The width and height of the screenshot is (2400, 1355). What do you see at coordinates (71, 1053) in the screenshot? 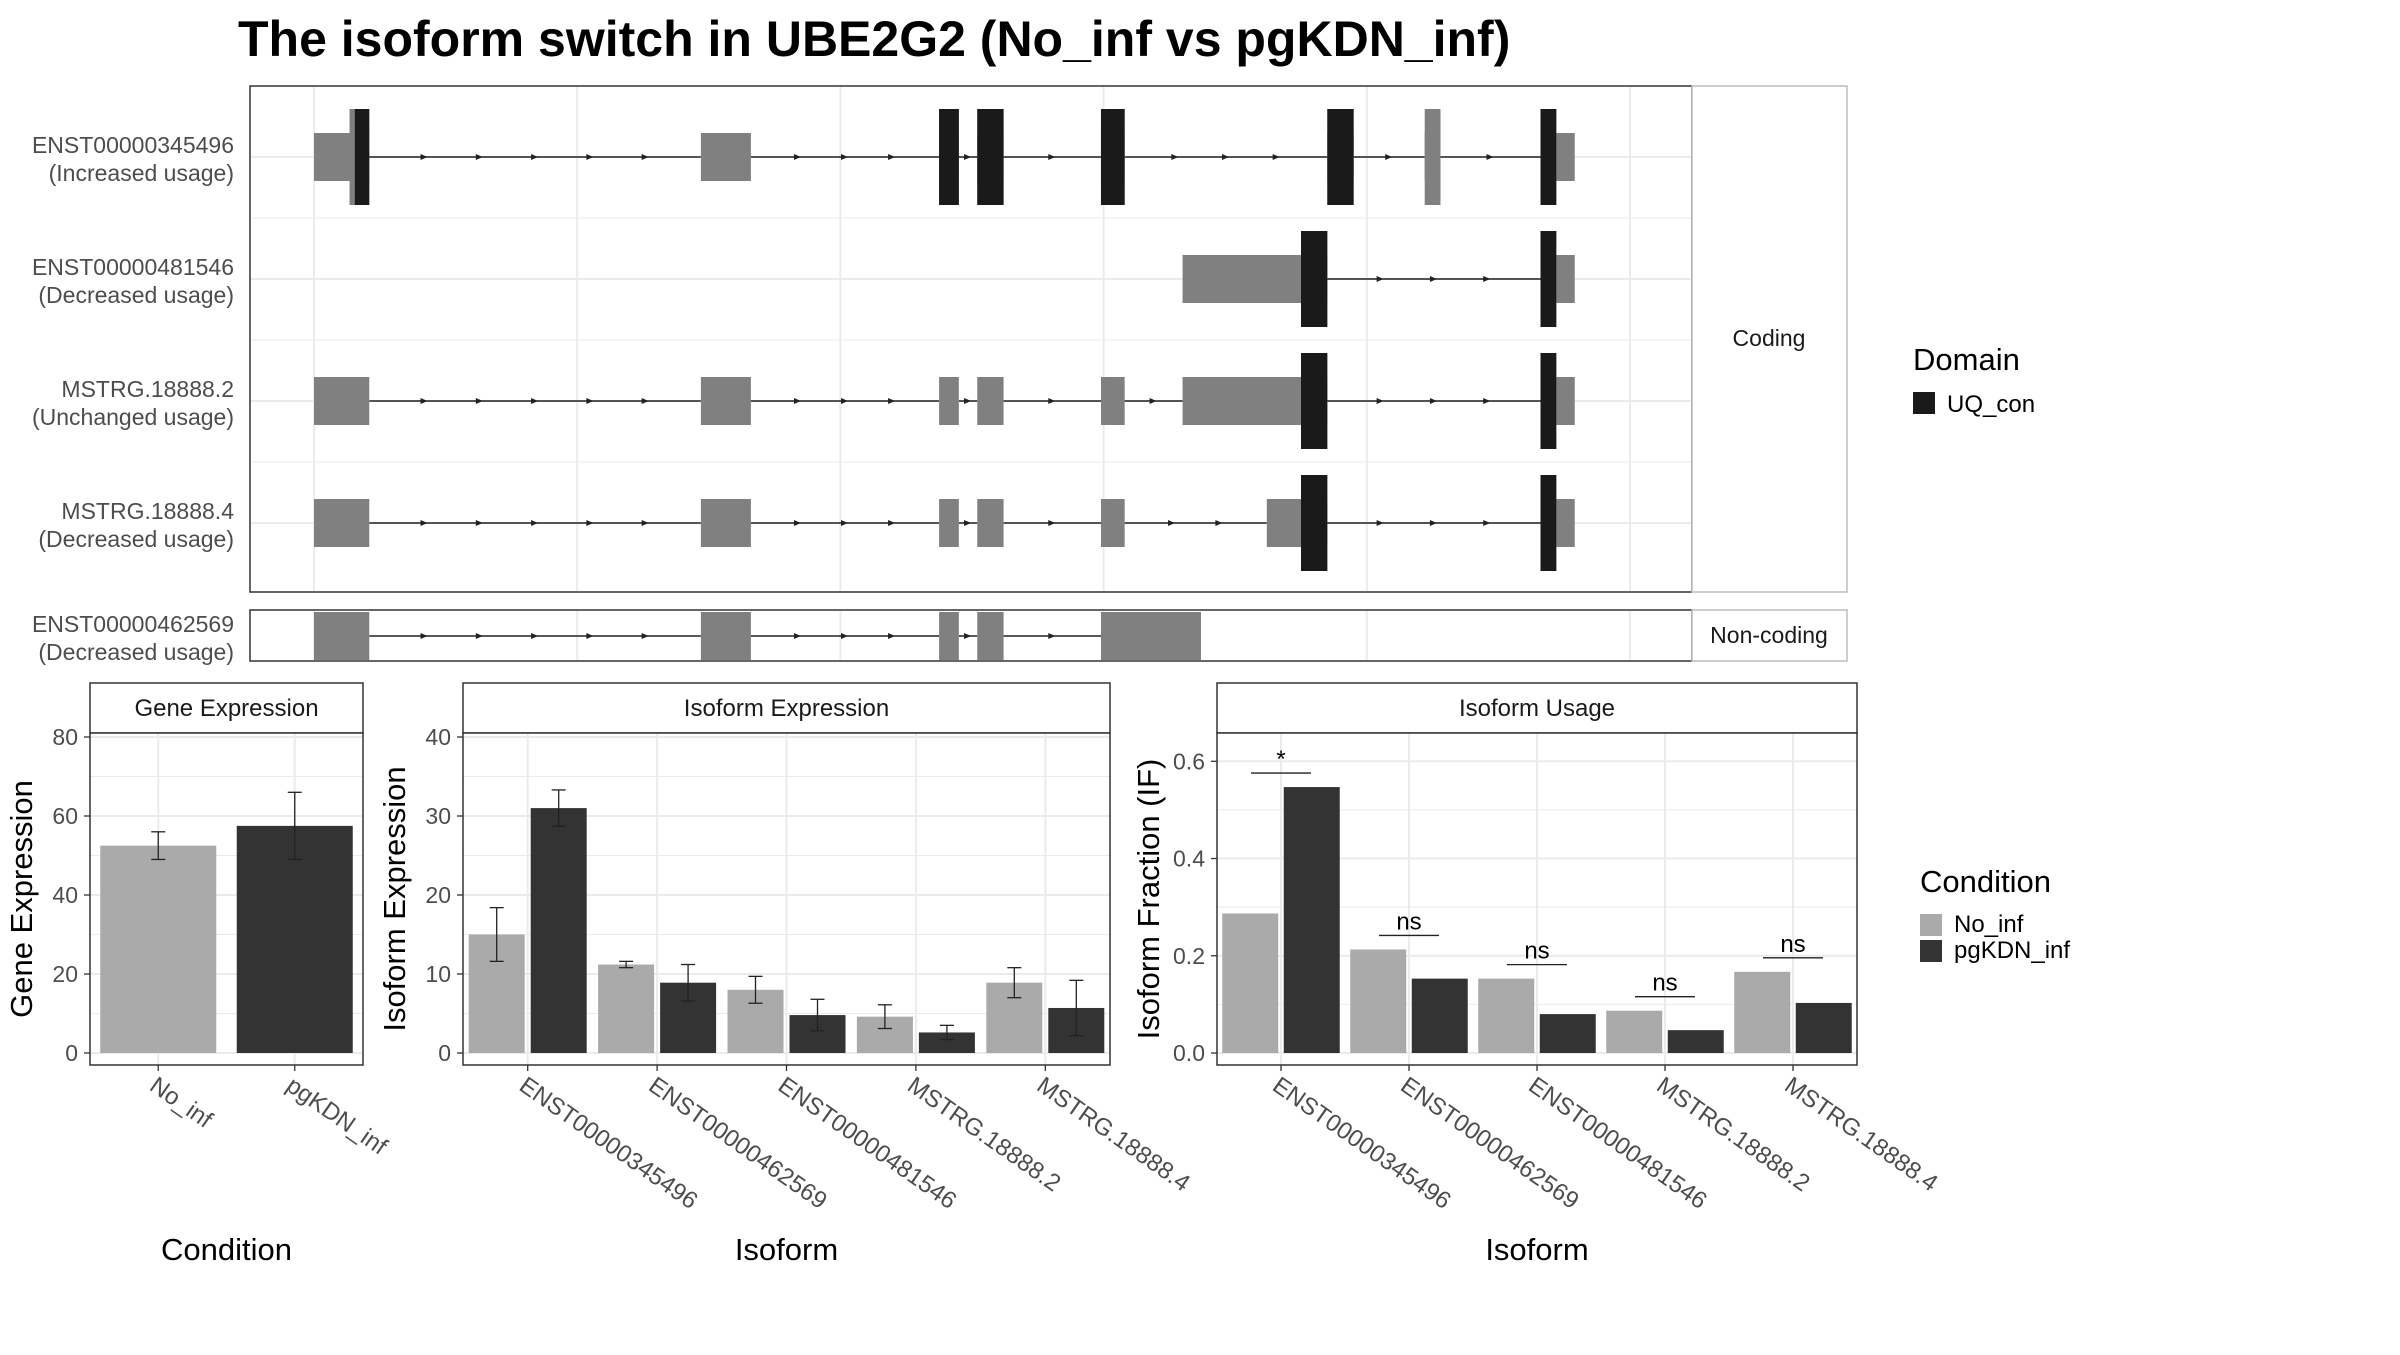
I see `y-tick-label: 0` at bounding box center [71, 1053].